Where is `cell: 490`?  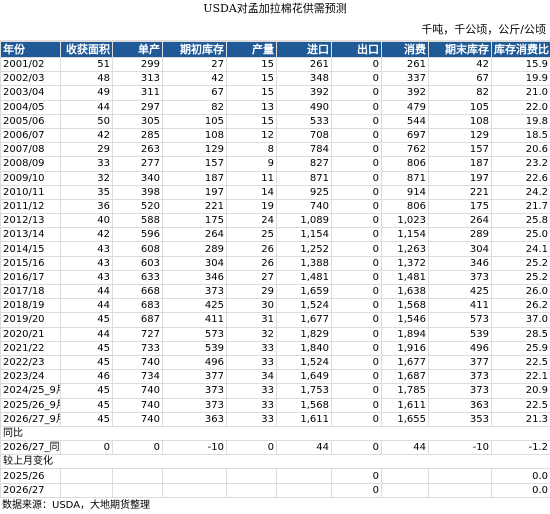
cell: 490 is located at coordinates (304, 107).